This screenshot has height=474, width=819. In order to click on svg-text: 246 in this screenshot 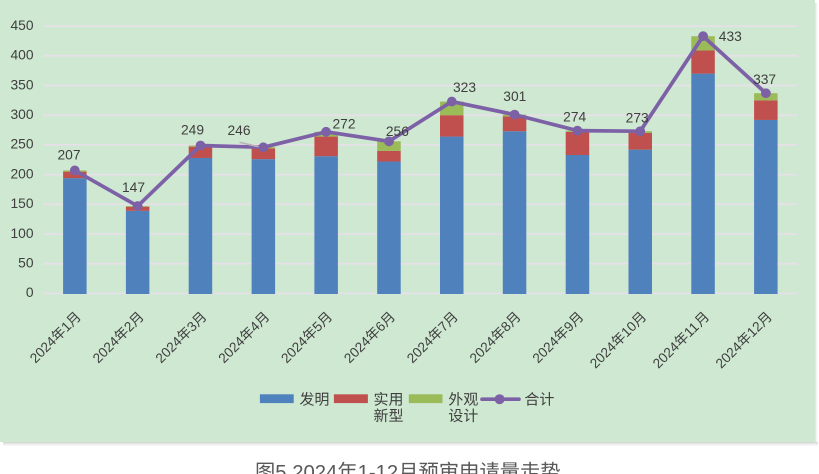, I will do `click(238, 130)`.